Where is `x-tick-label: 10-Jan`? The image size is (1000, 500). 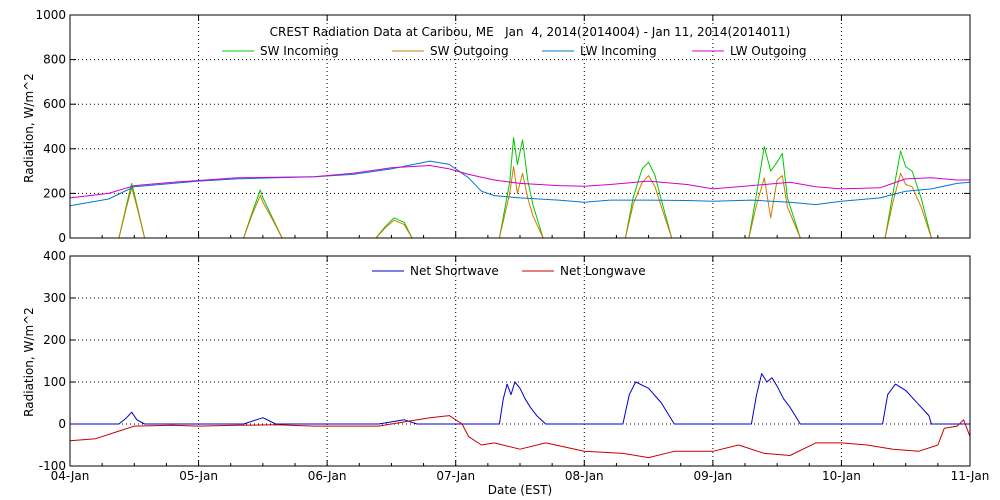 x-tick-label: 10-Jan is located at coordinates (841, 476).